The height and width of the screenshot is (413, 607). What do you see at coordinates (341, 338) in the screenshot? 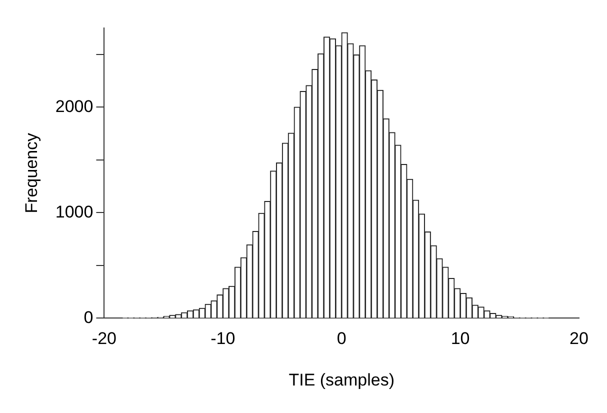
I see `x-tick-label: 0` at bounding box center [341, 338].